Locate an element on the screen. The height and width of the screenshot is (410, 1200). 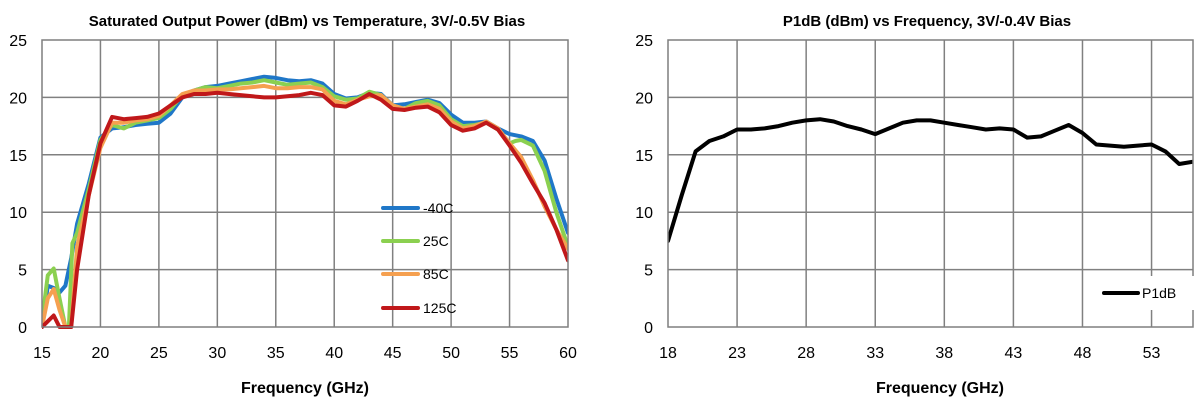
x-tick-label: 35 is located at coordinates (276, 353).